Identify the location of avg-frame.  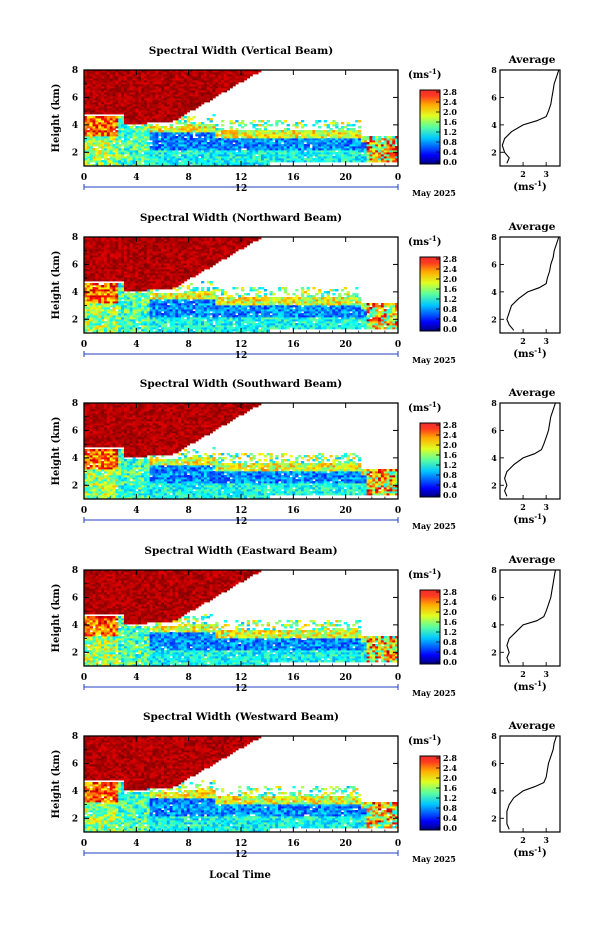
(530, 784).